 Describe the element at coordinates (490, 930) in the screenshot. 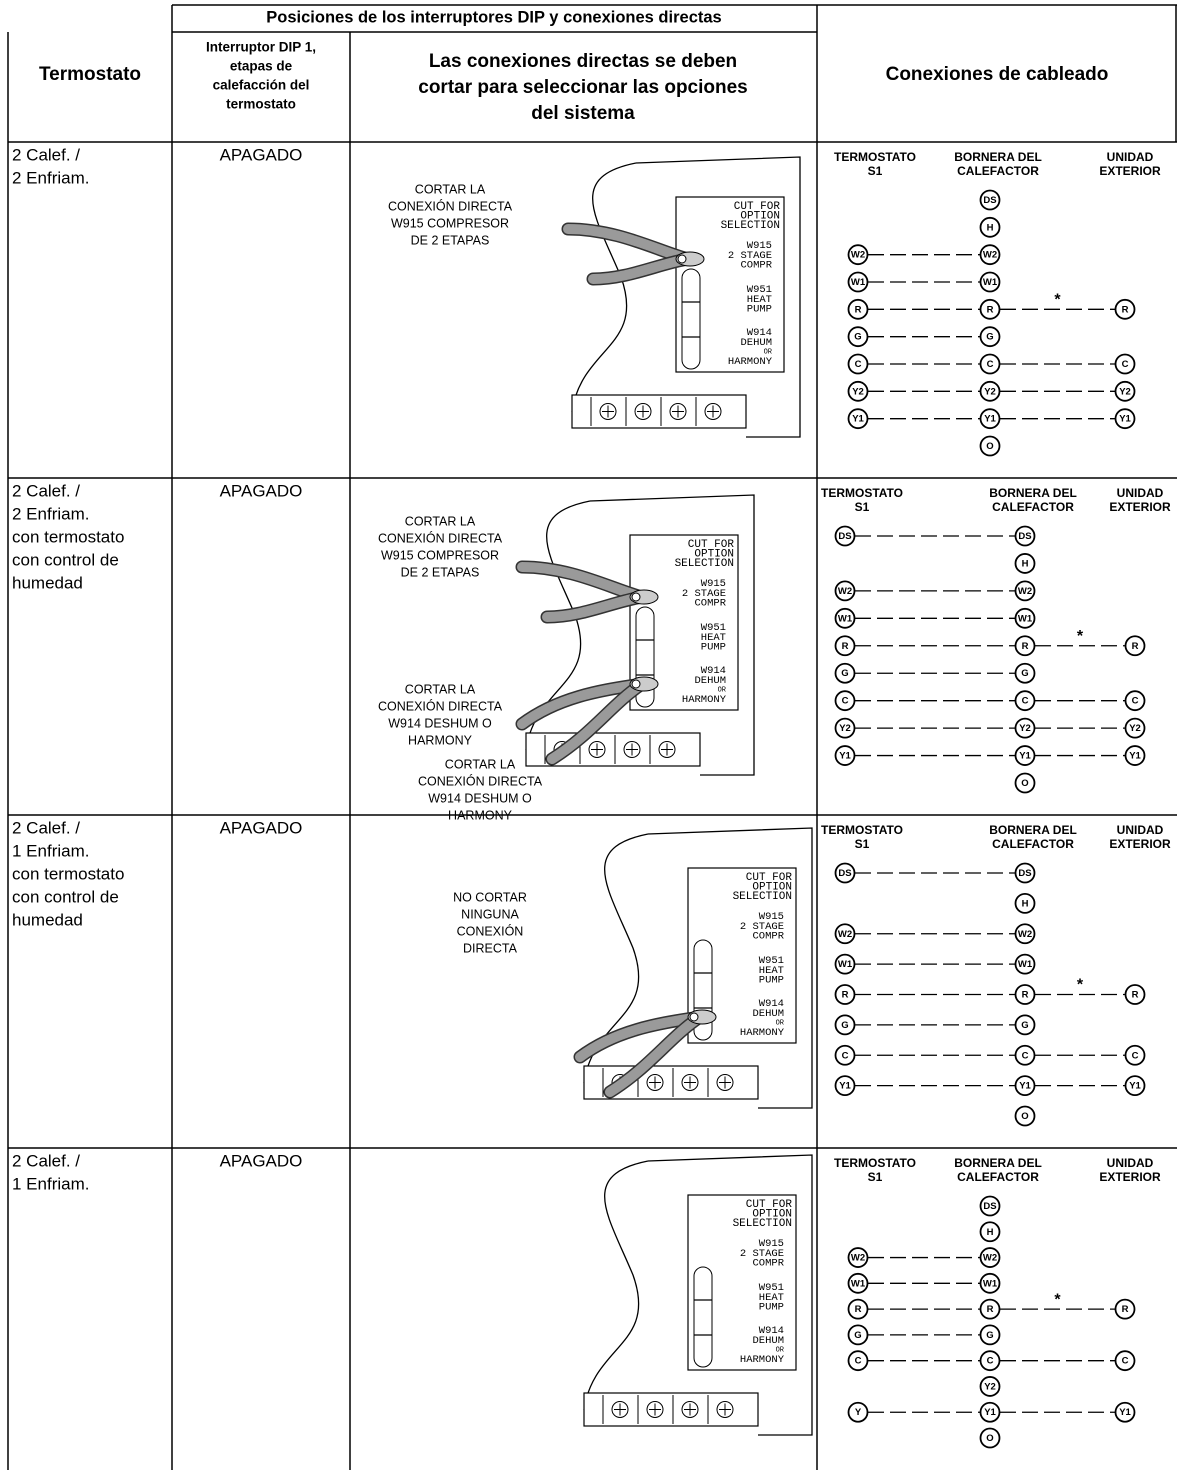

I see `cut-note: CONEXIÓN` at that location.